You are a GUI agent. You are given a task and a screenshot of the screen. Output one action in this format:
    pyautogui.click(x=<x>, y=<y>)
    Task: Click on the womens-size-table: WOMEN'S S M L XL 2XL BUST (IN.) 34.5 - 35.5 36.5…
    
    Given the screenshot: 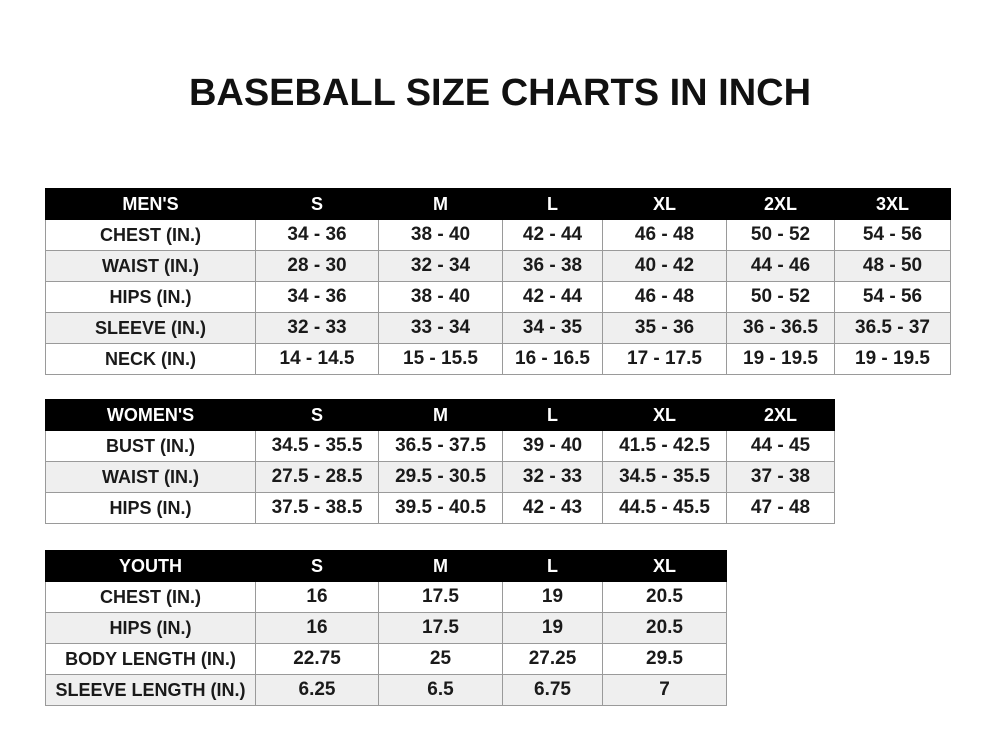 What is the action you would take?
    pyautogui.click(x=440, y=461)
    